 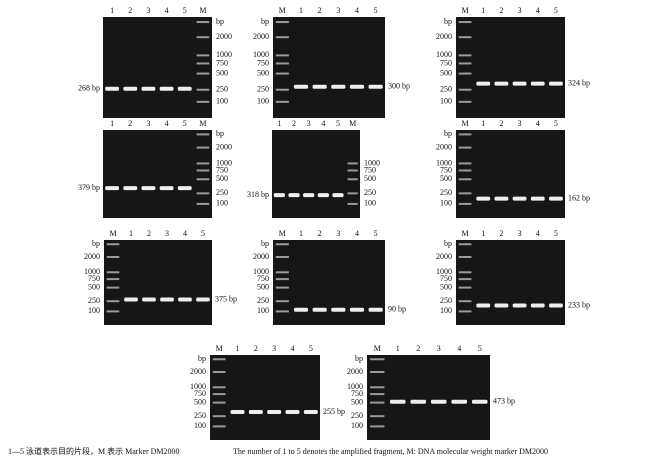 What do you see at coordinates (96, 243) in the screenshot?
I see `marker-label: bp` at bounding box center [96, 243].